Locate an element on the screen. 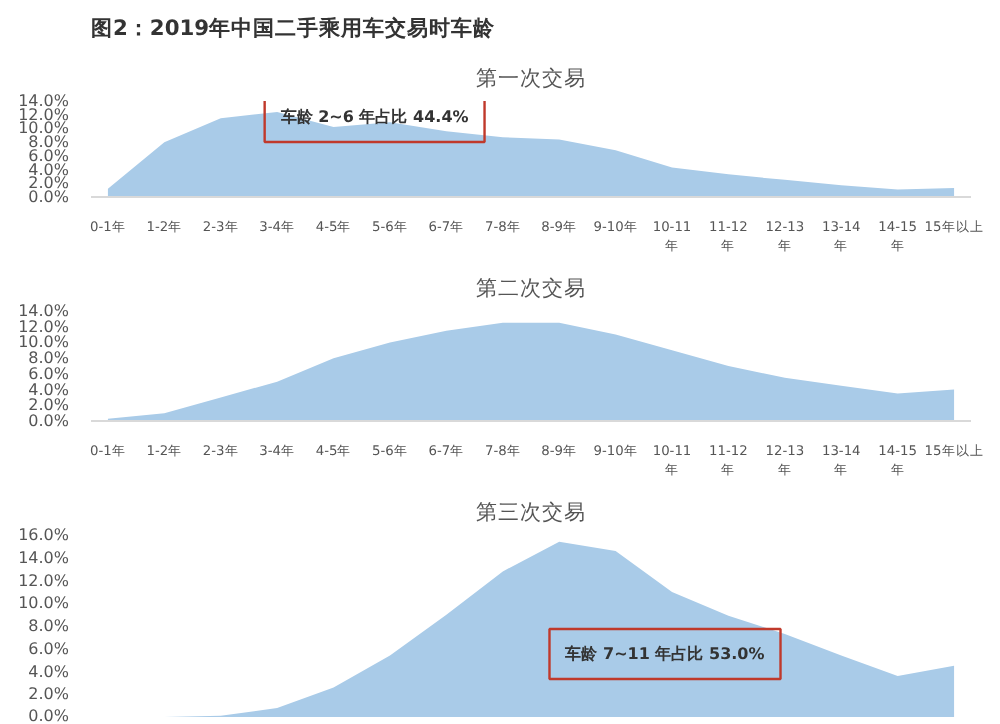 The height and width of the screenshot is (724, 1000). chart-subtitle: 第一次交易 is located at coordinates (531, 78).